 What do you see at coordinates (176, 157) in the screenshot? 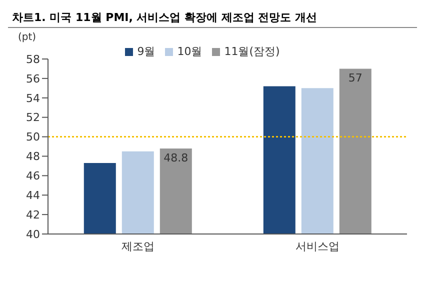
I see `data-label: 48.8` at bounding box center [176, 157].